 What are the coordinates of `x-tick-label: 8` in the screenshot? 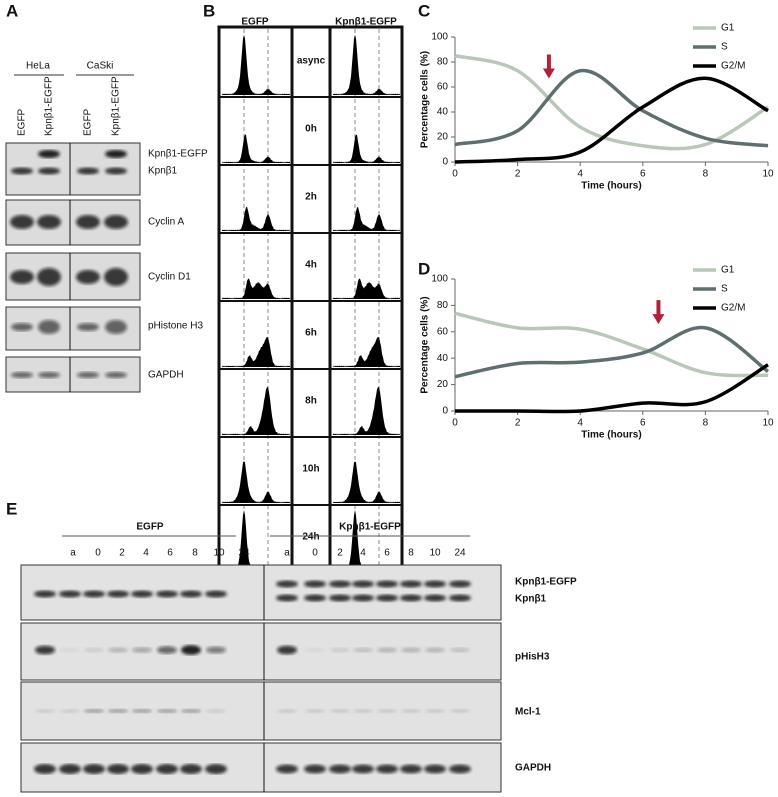 It's located at (706, 174).